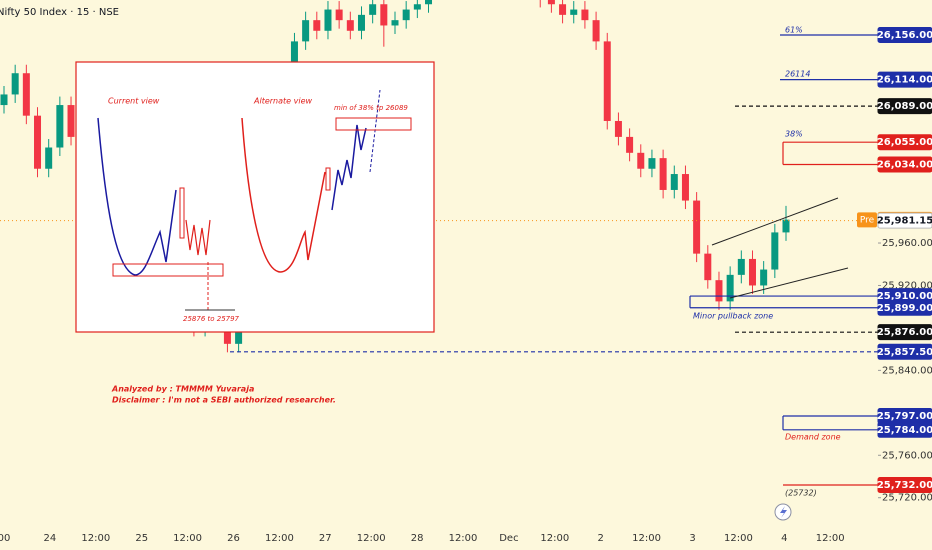 This screenshot has width=932, height=550. What do you see at coordinates (904, 142) in the screenshot?
I see `price-label: 26,055.00` at bounding box center [904, 142].